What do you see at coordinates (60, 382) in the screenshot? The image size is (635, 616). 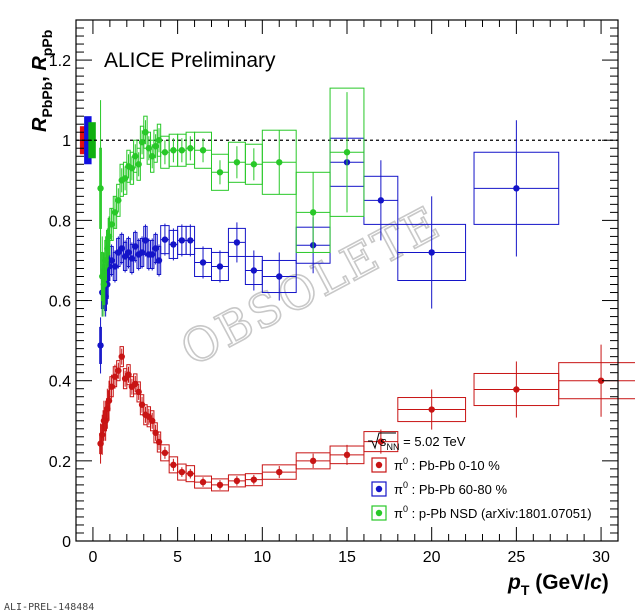 I see `y-tick-label-2: 0.4` at bounding box center [60, 382].